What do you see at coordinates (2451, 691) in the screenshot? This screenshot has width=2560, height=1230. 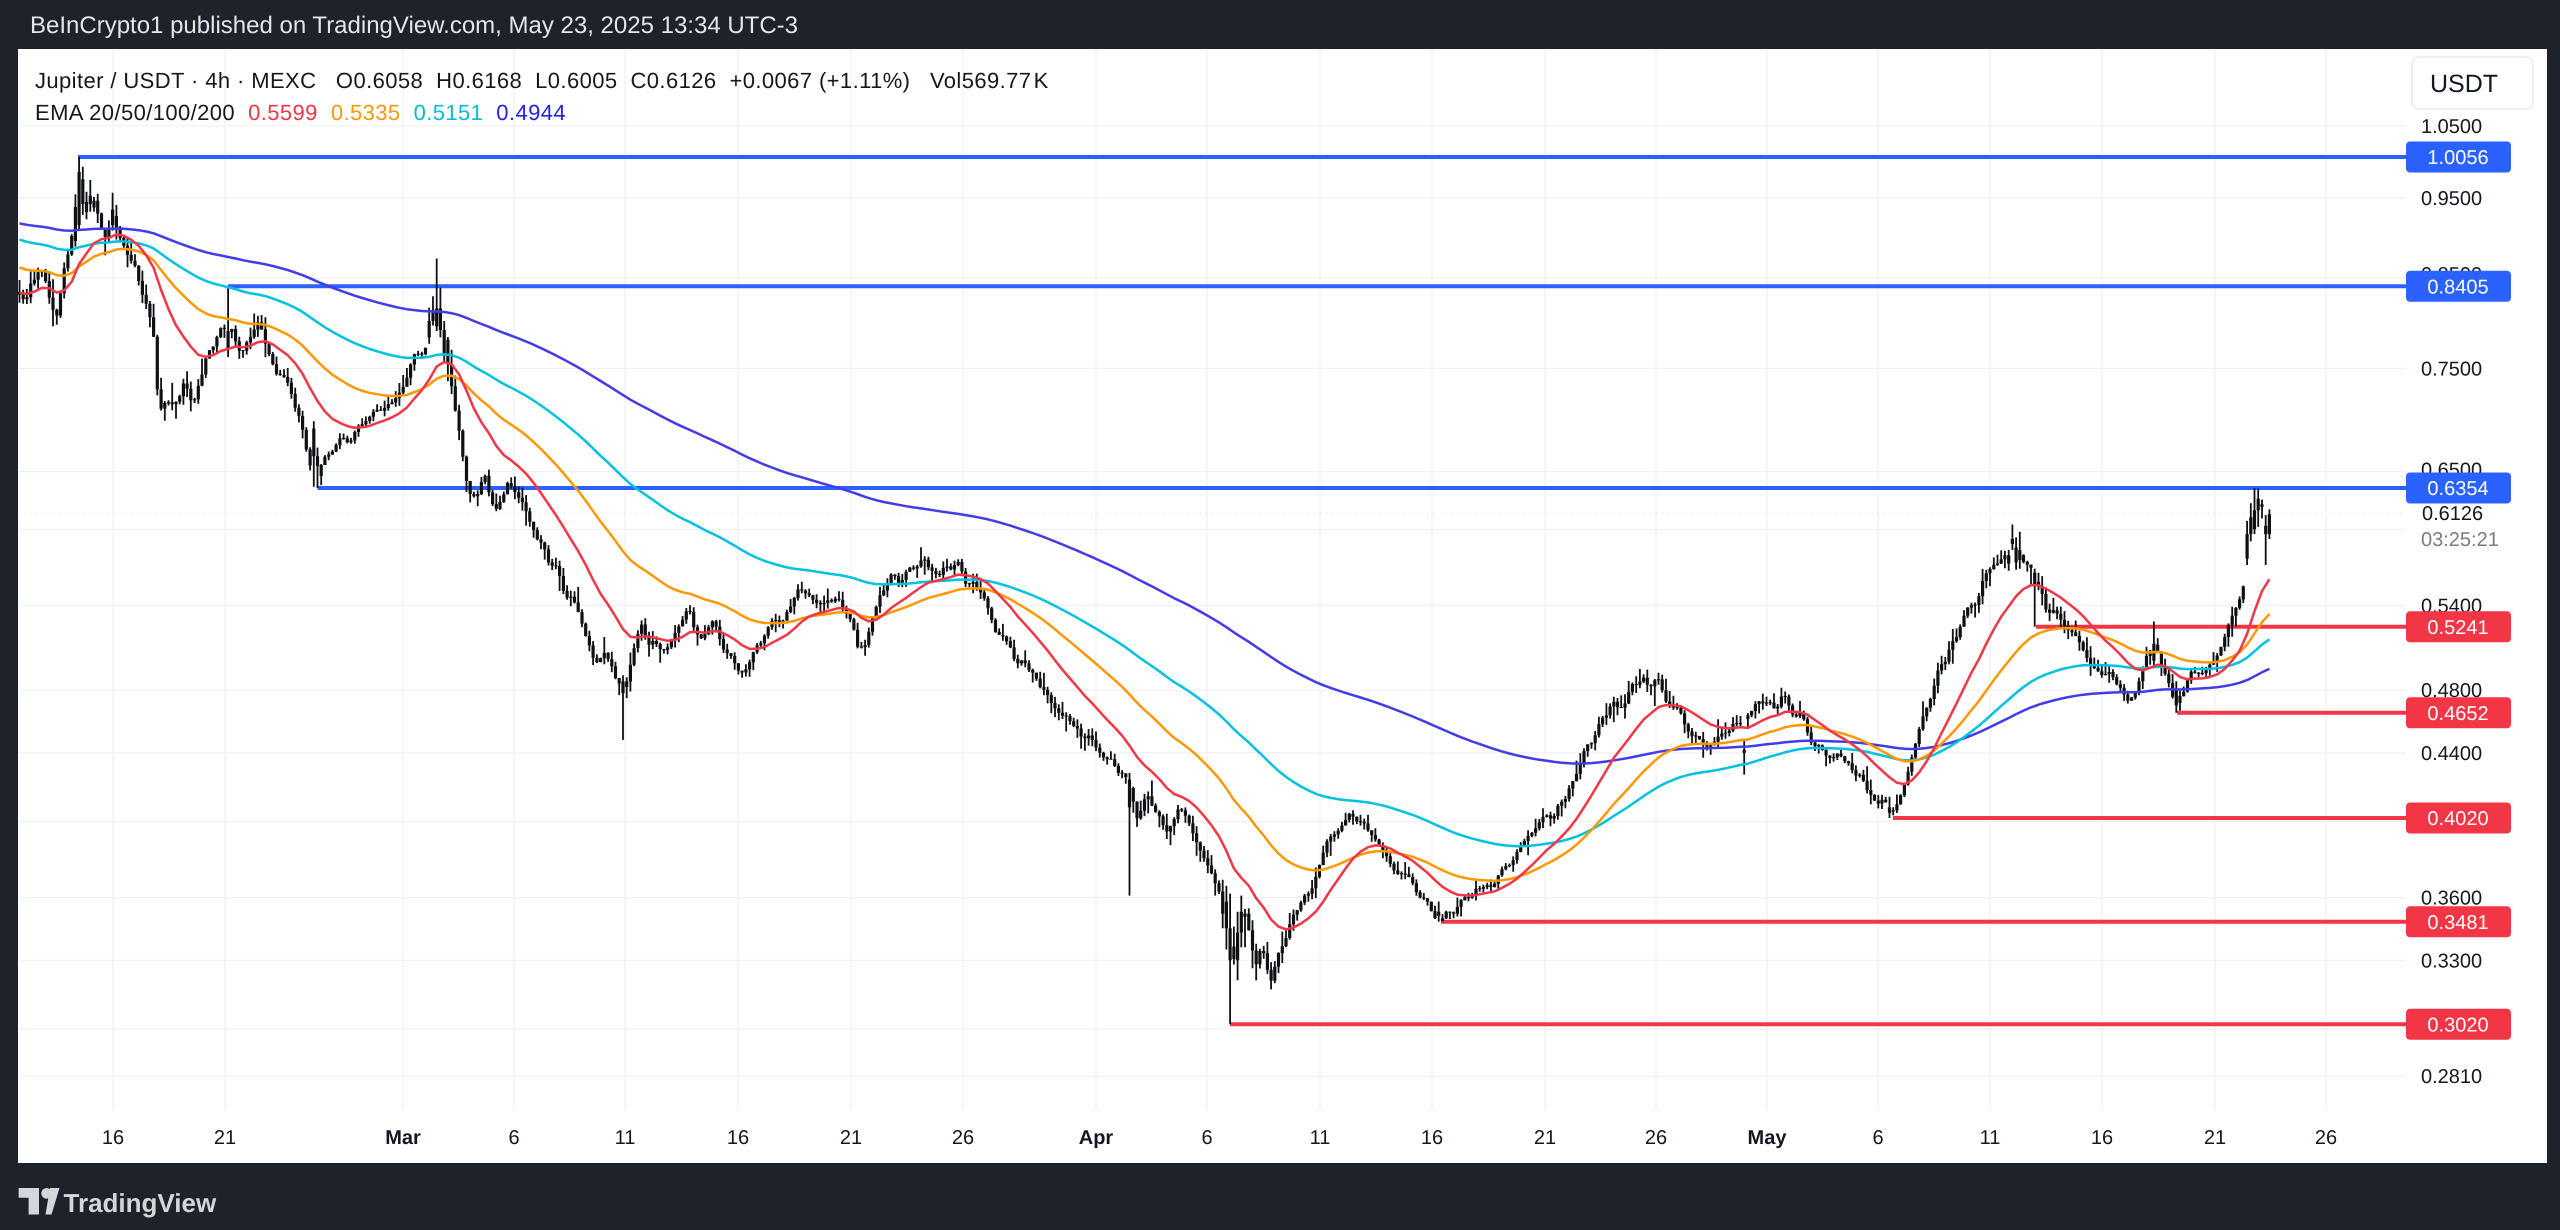 I see `svg-text: 0.4800` at bounding box center [2451, 691].